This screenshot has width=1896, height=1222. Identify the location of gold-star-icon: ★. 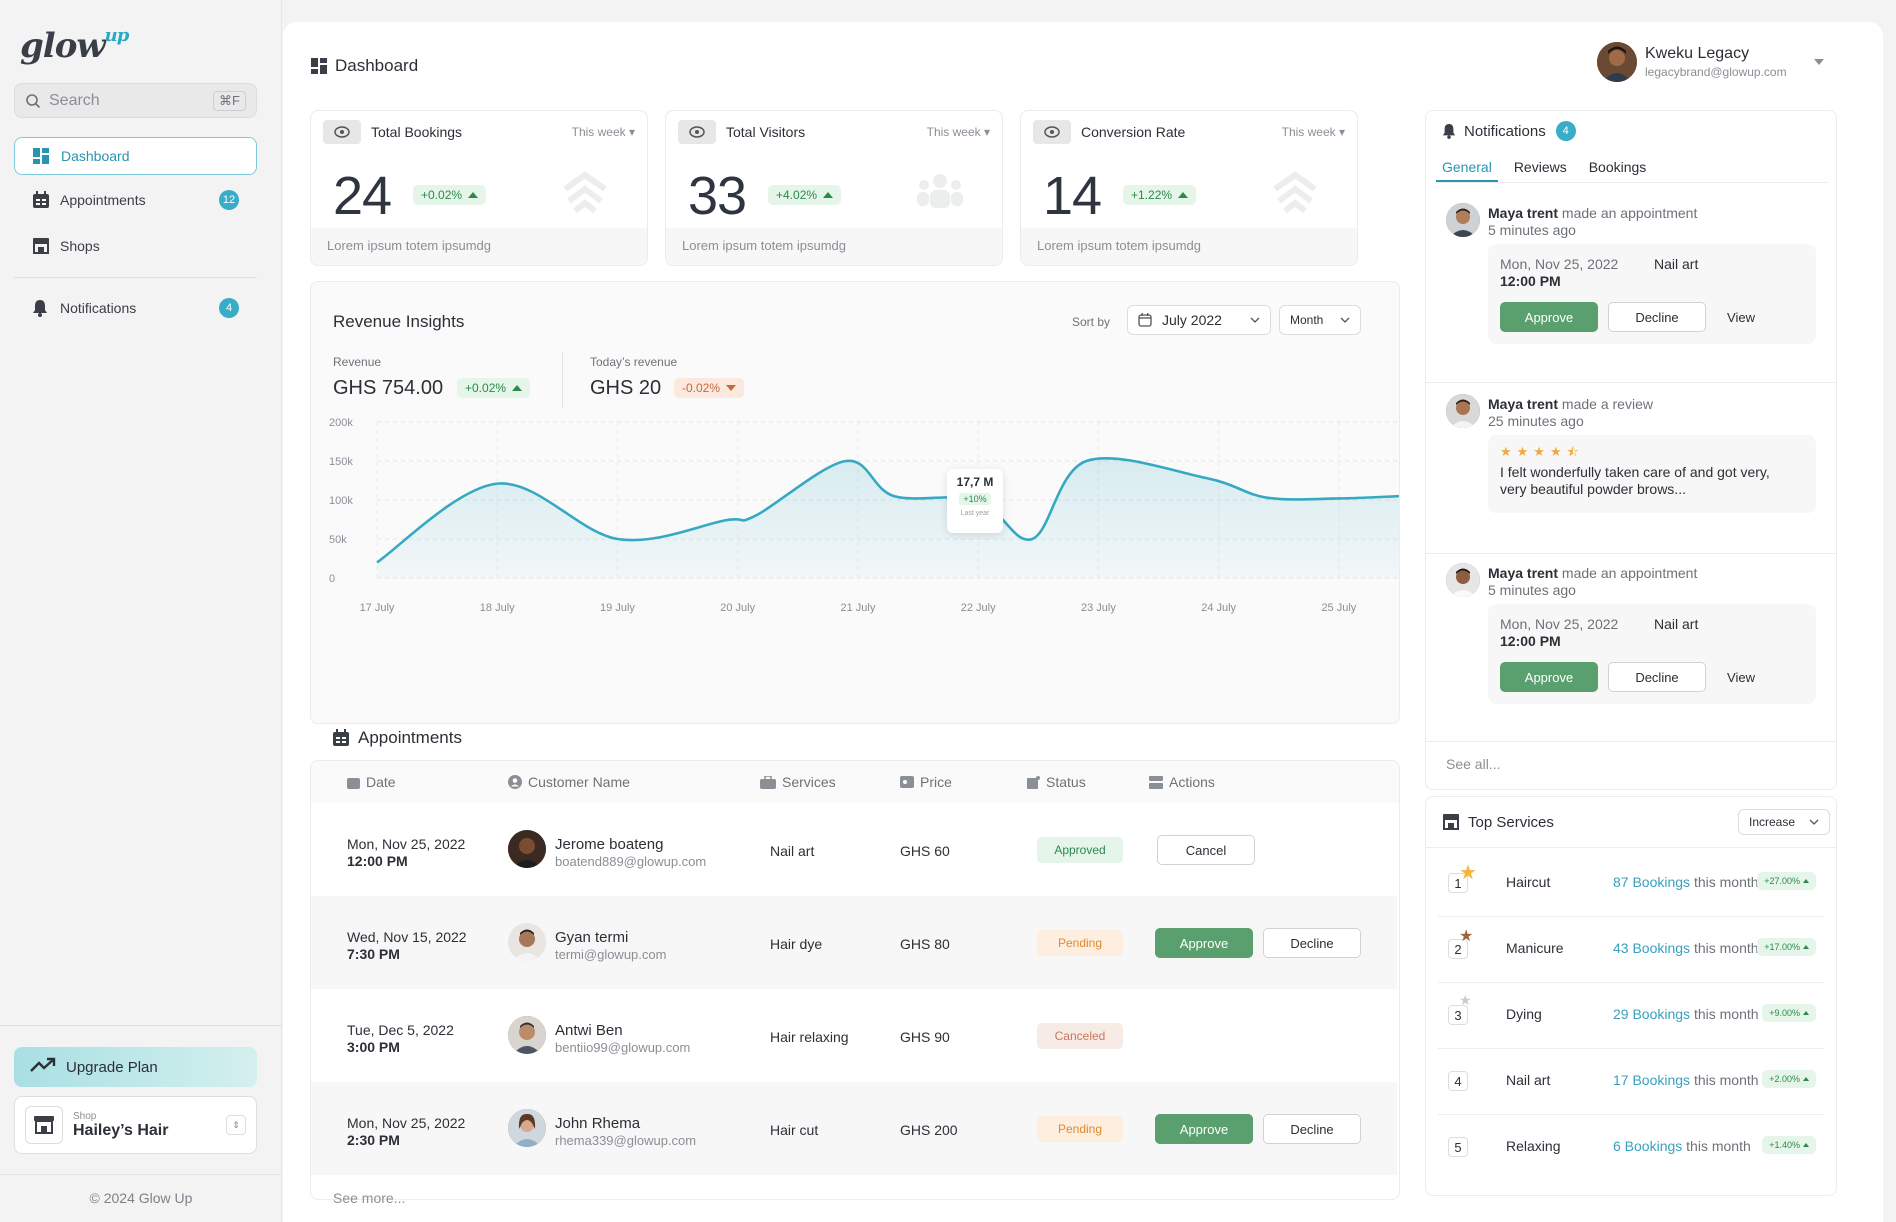
(1468, 873).